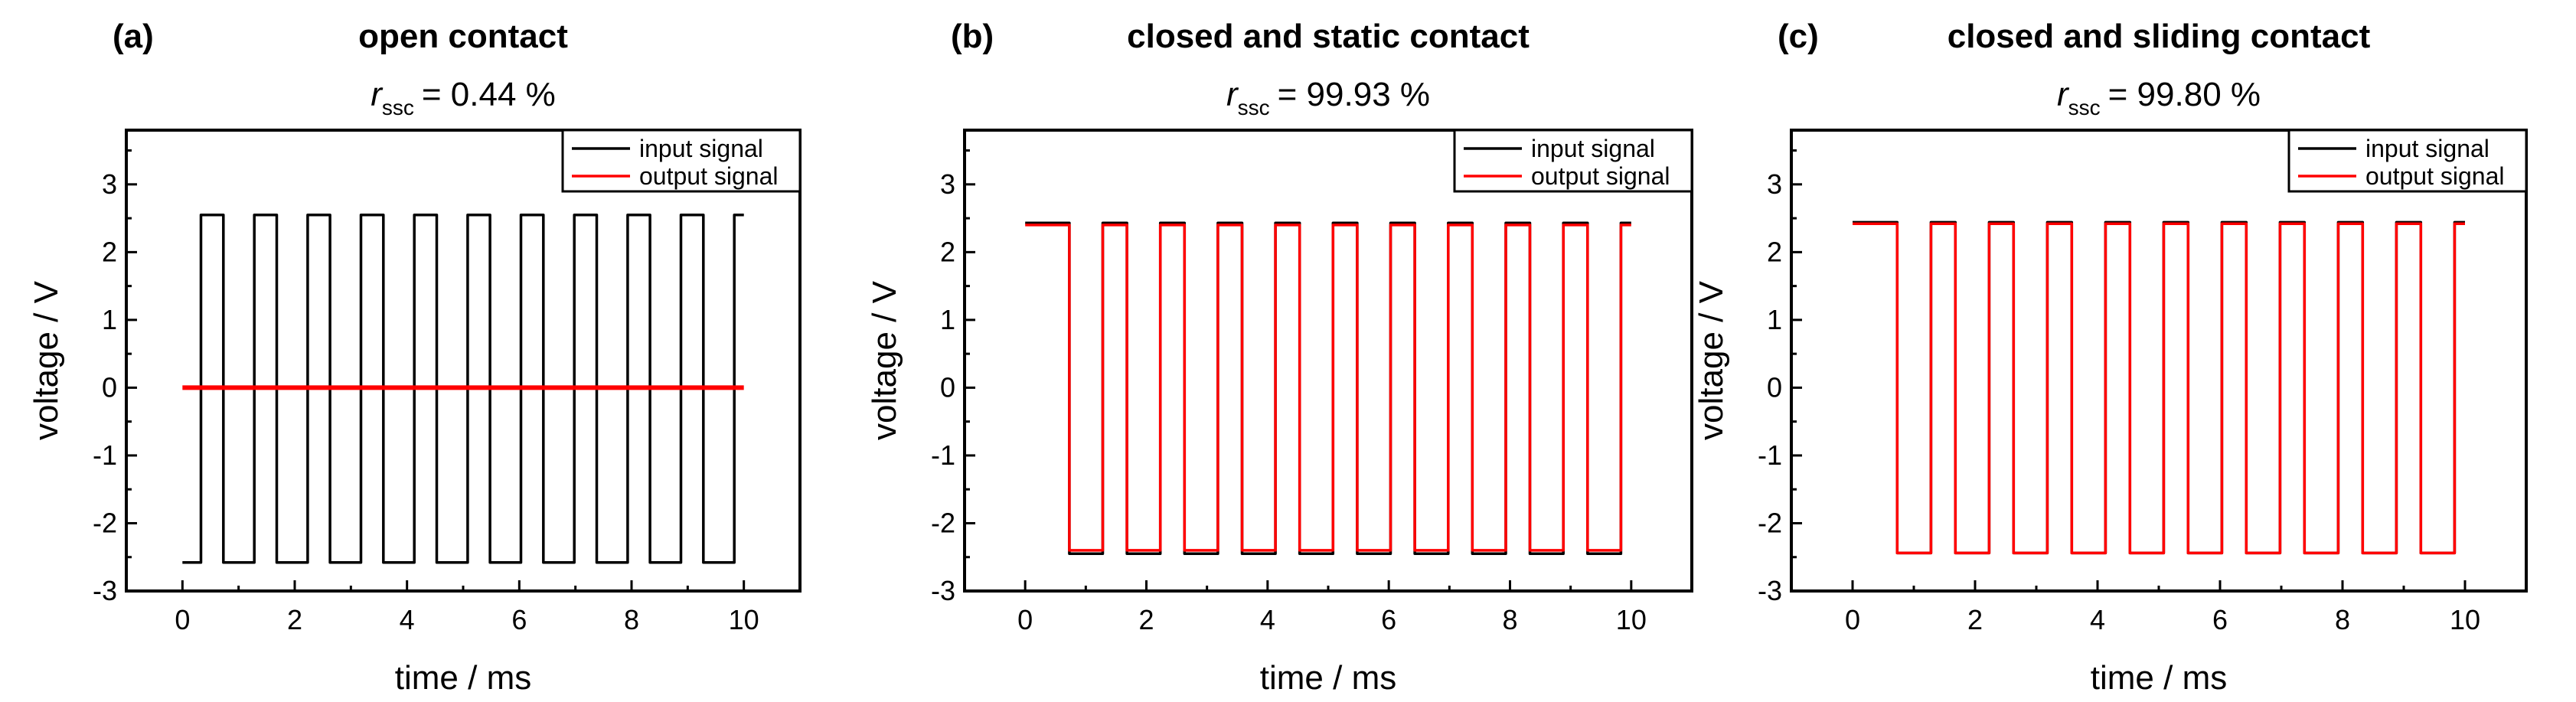 The image size is (2576, 702). Describe the element at coordinates (1354, 95) in the screenshot. I see `subtitle-value: = 99.93 %` at that location.